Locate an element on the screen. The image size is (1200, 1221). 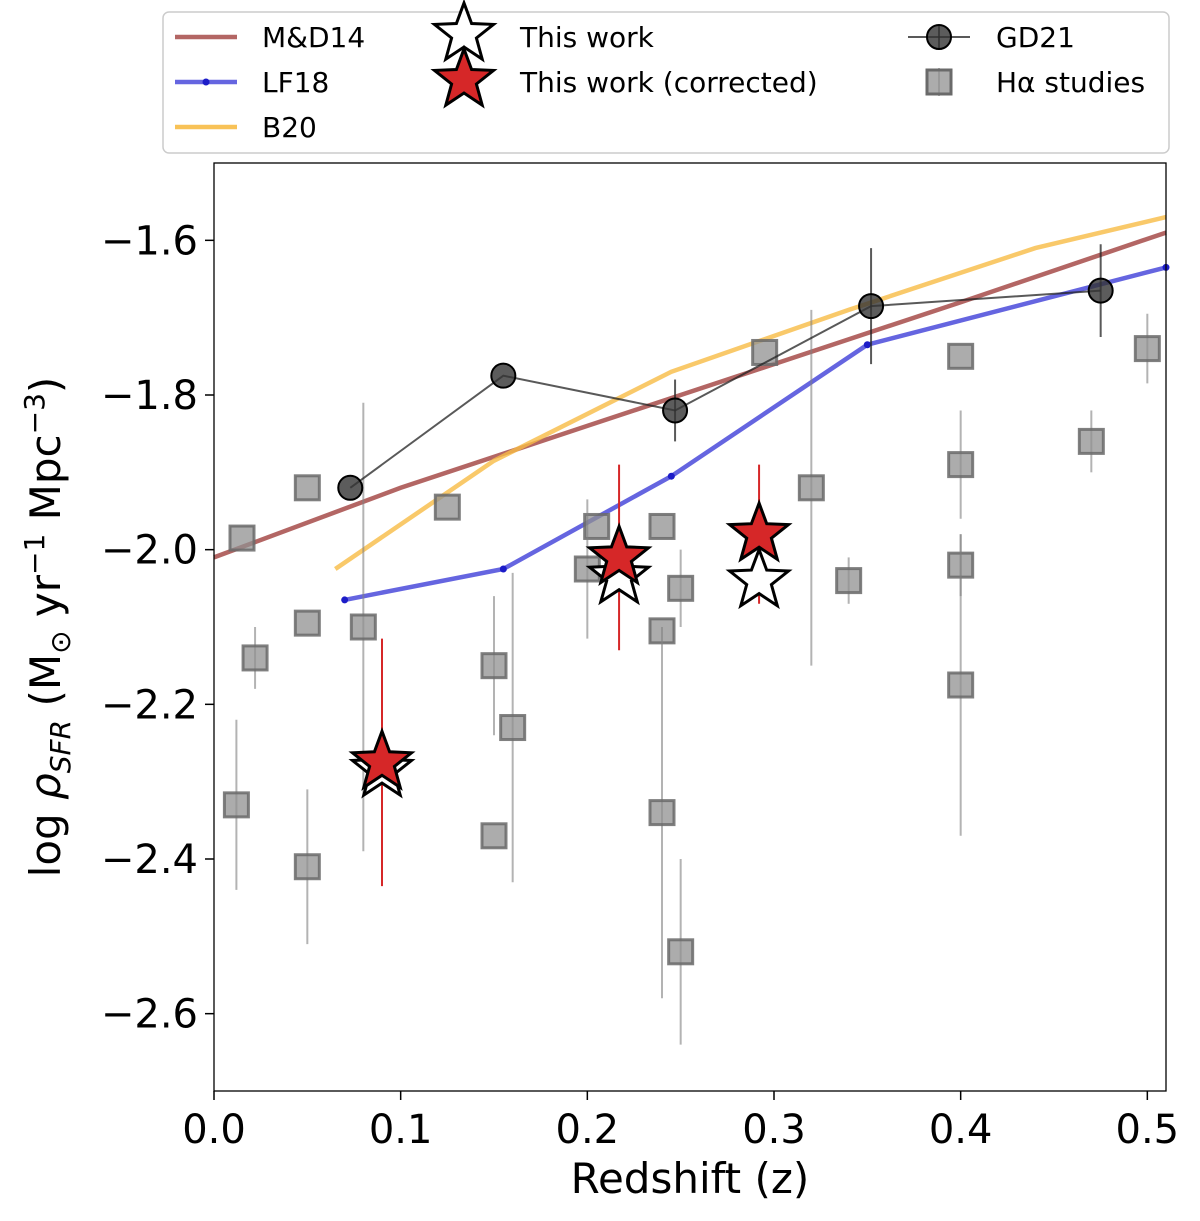
legend-label-halpha: Hα studies is located at coordinates (1070, 82).